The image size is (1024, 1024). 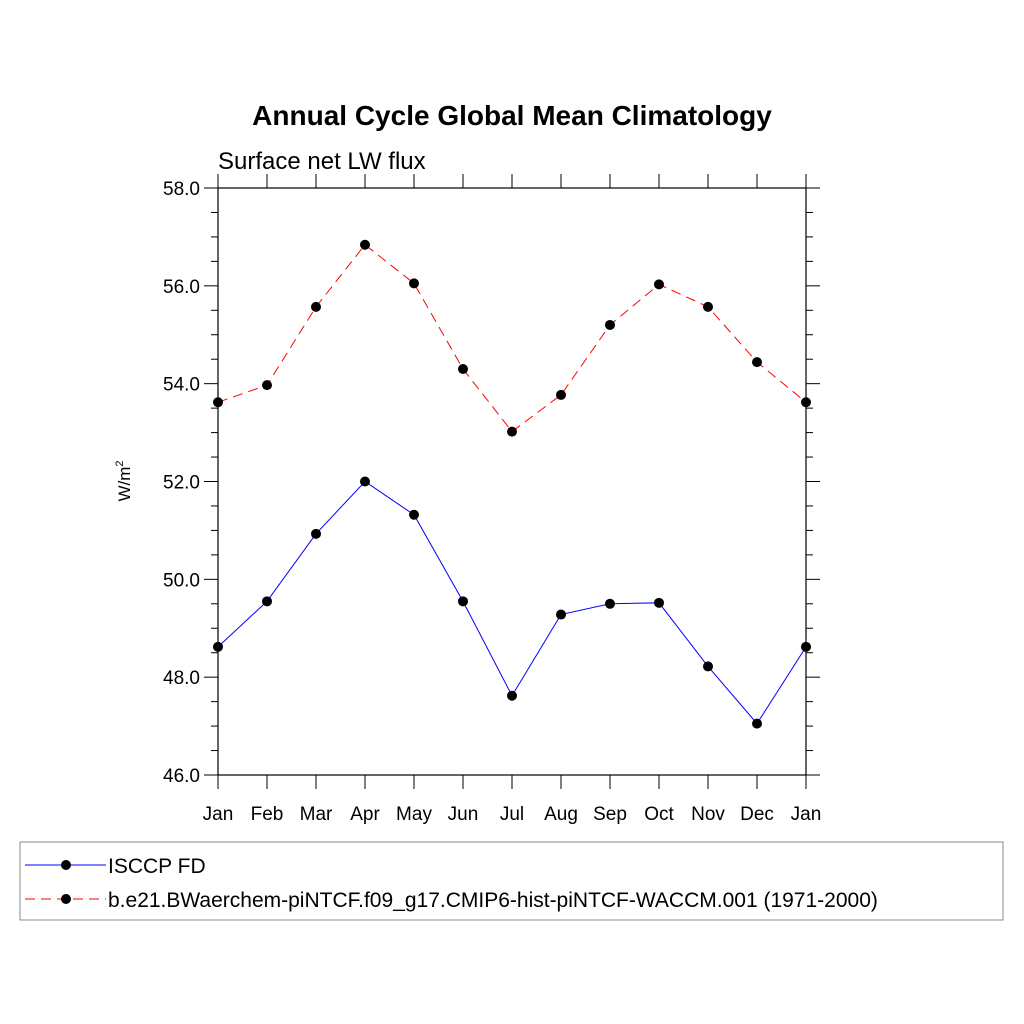 What do you see at coordinates (322, 161) in the screenshot?
I see `chart-subtitle: Surface net LW flux` at bounding box center [322, 161].